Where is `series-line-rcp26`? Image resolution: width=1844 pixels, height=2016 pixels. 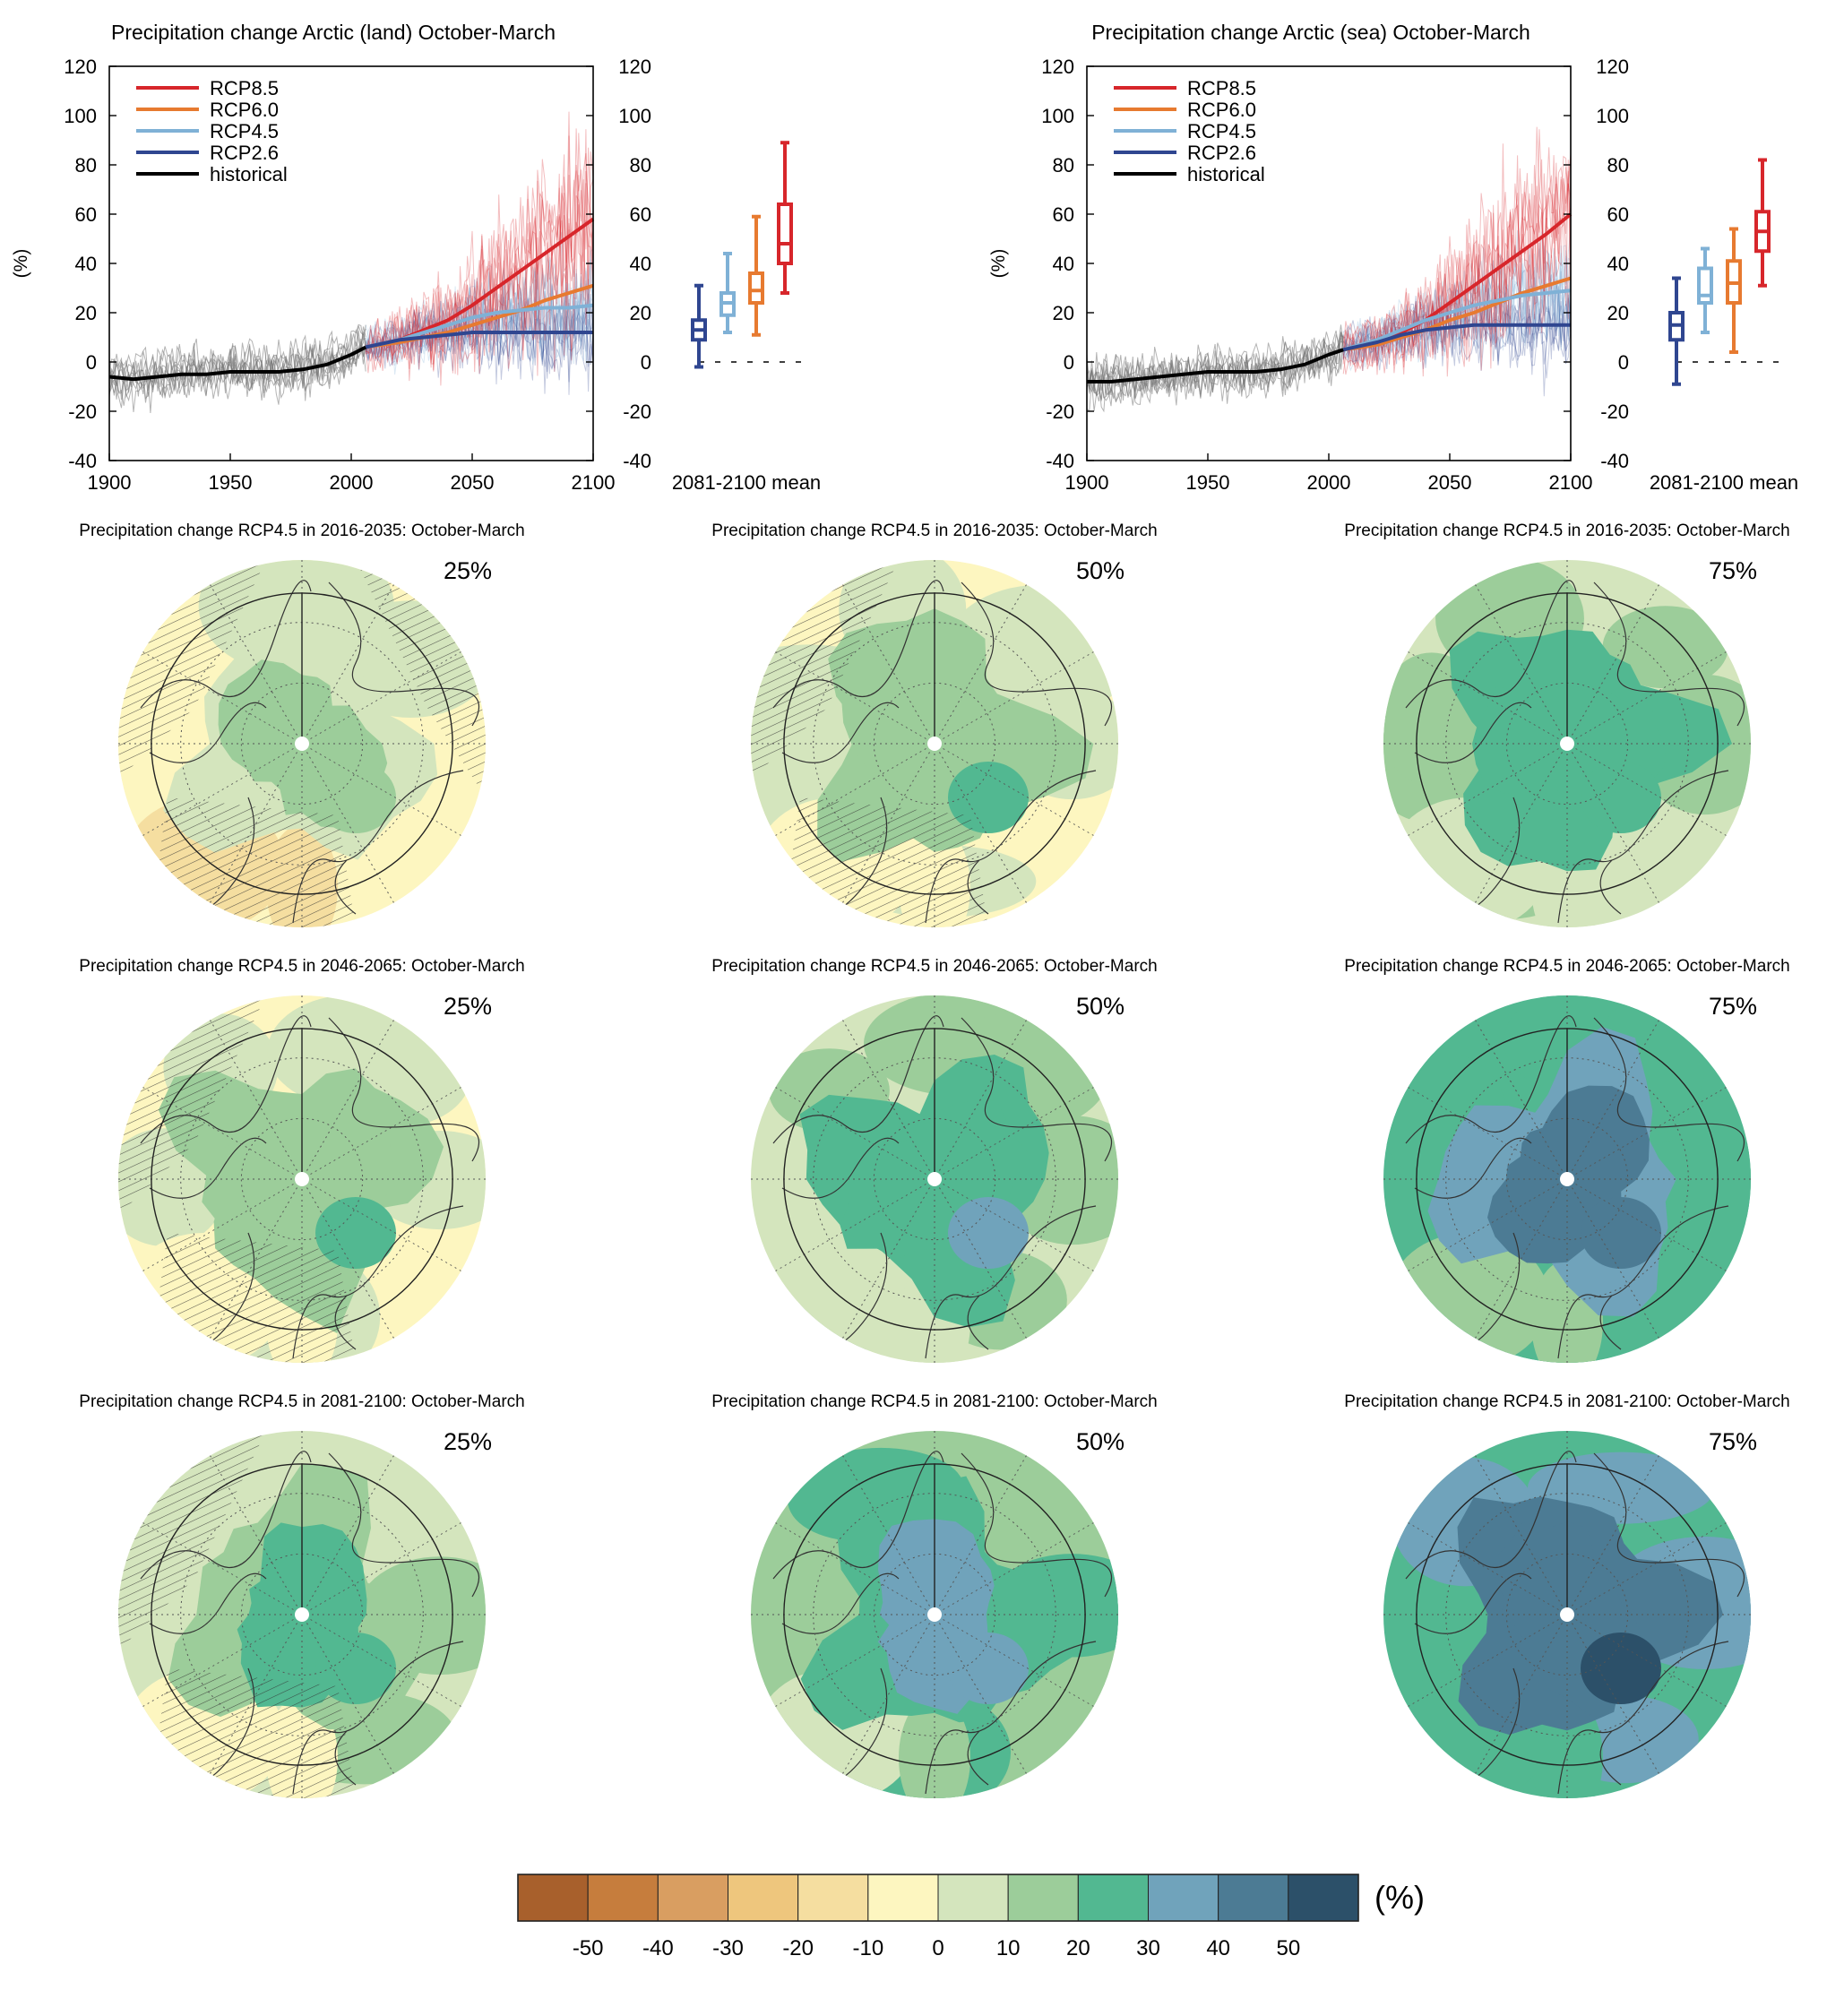
series-line-rcp26 is located at coordinates (1456, 338).